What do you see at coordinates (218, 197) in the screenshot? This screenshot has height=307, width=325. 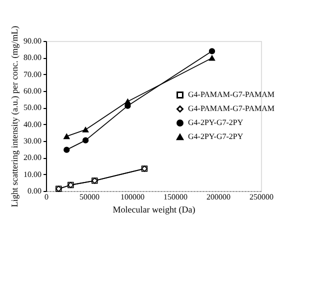 I see `x-tick-label: 200000` at bounding box center [218, 197].